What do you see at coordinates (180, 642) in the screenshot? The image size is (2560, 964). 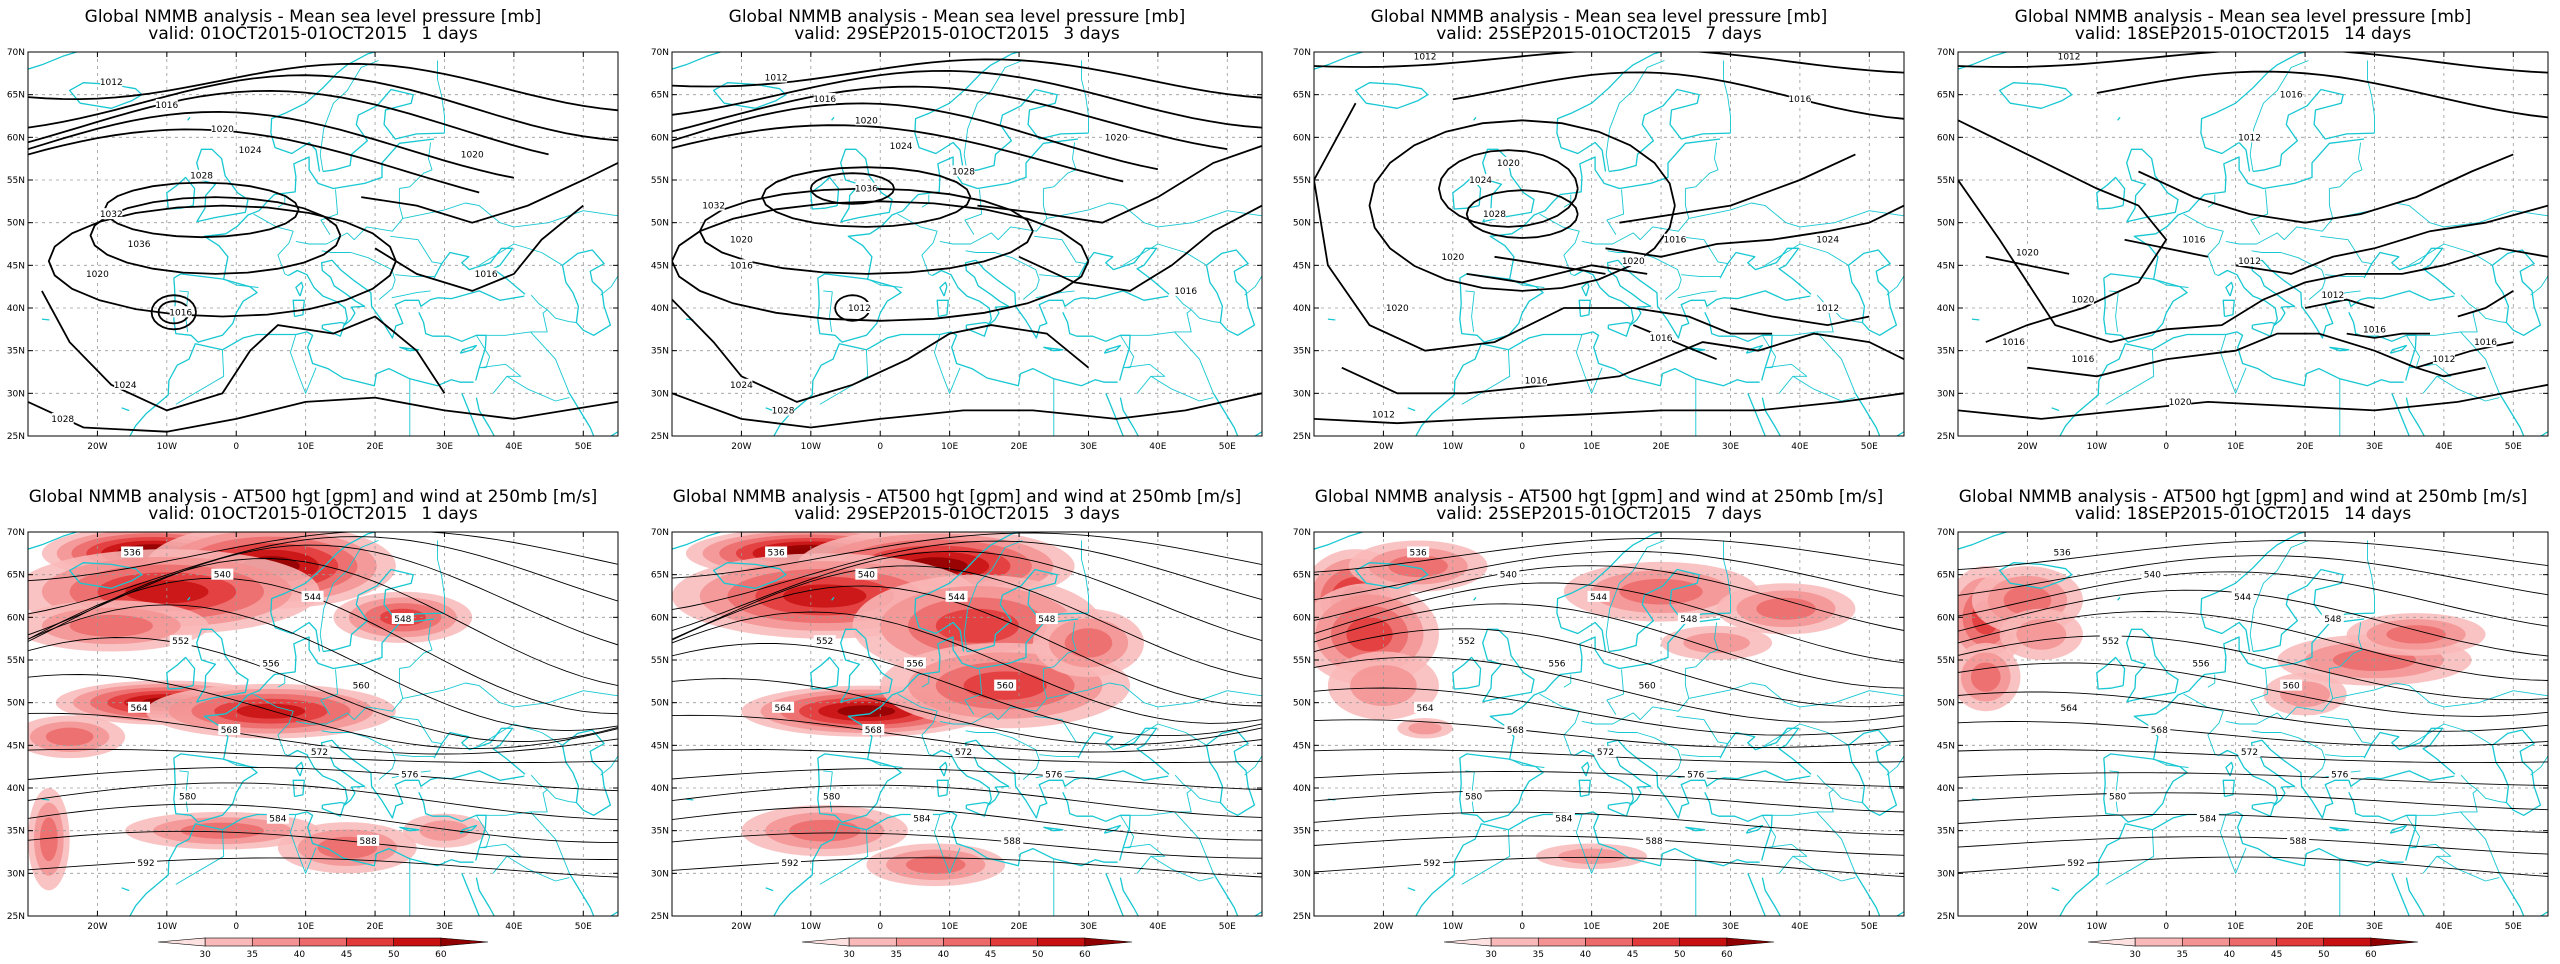 I see `contour-label: 552` at bounding box center [180, 642].